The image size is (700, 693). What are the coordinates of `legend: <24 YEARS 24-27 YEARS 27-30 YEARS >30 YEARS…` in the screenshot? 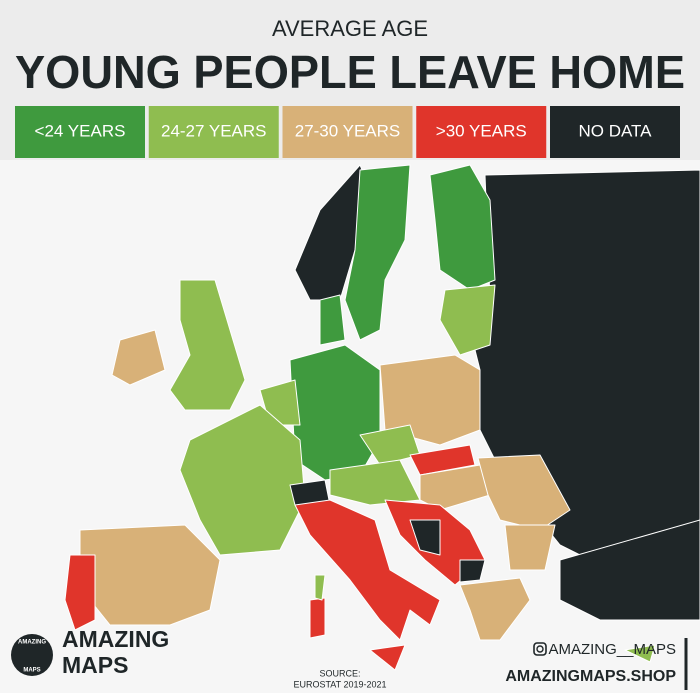 It's located at (347, 132).